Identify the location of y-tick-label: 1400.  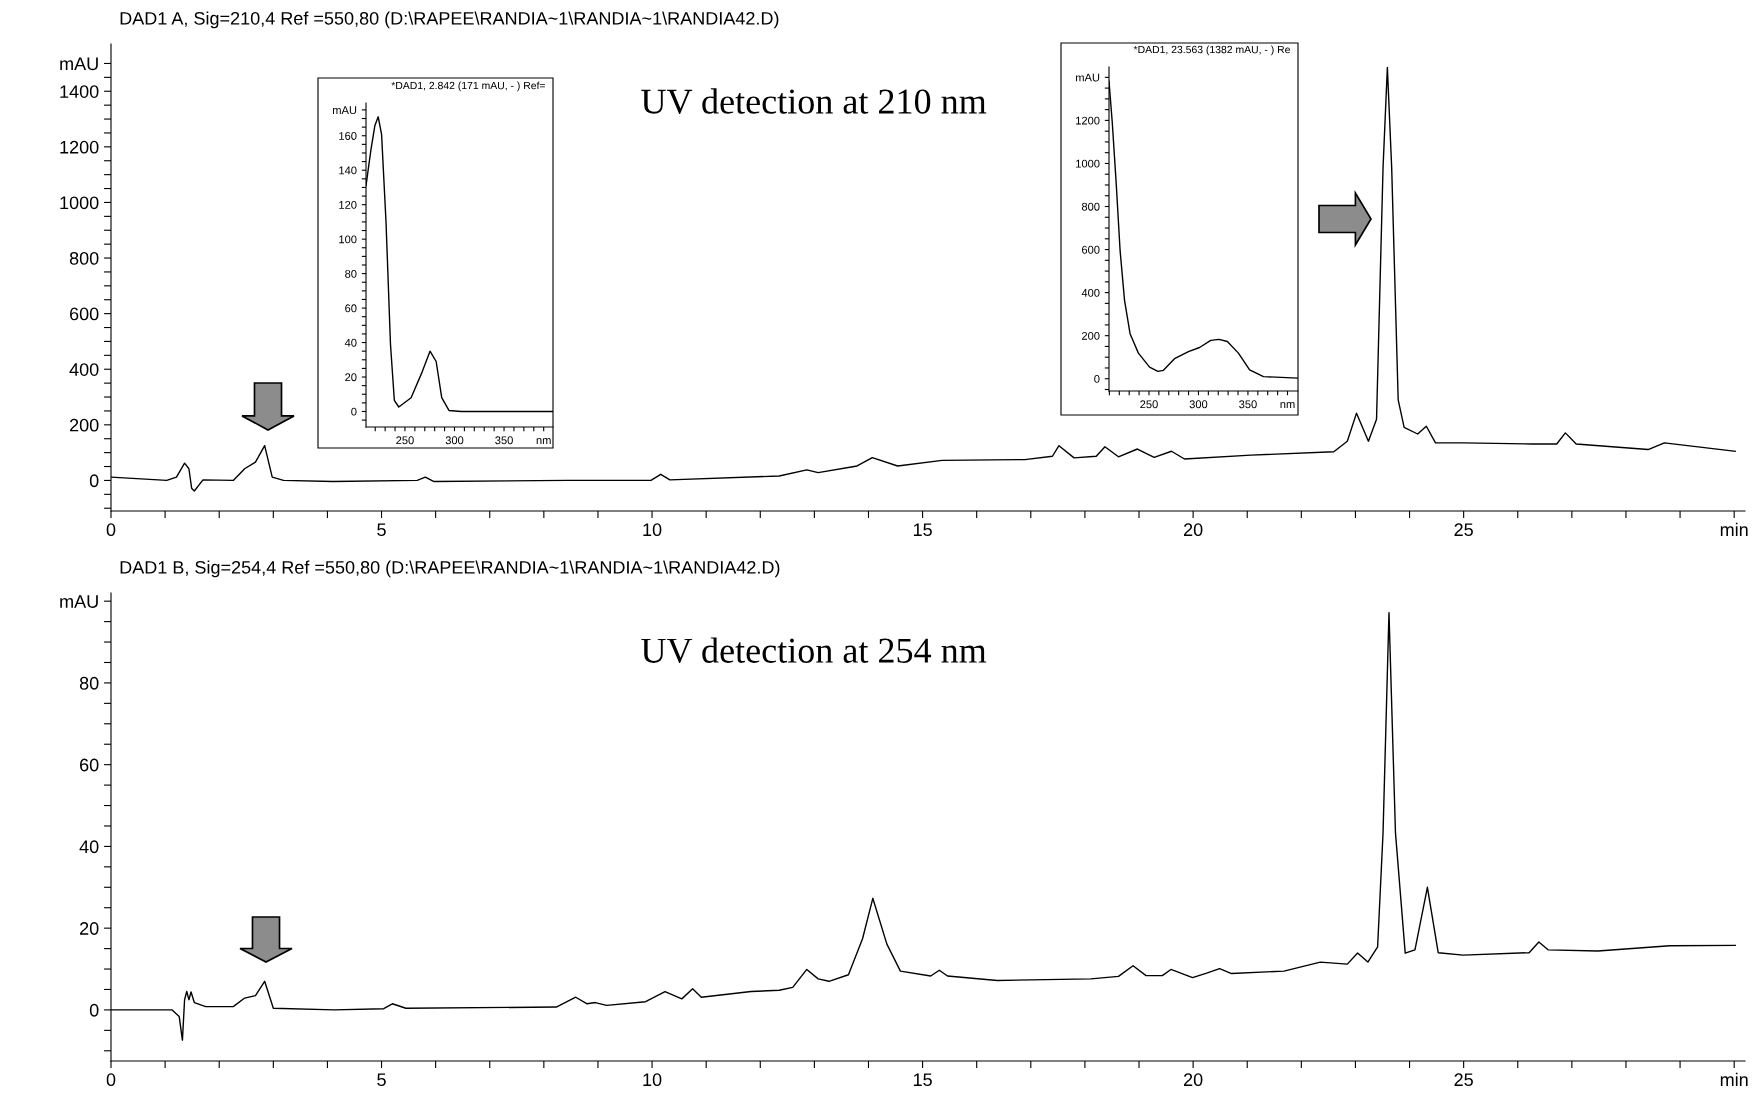
(79, 91).